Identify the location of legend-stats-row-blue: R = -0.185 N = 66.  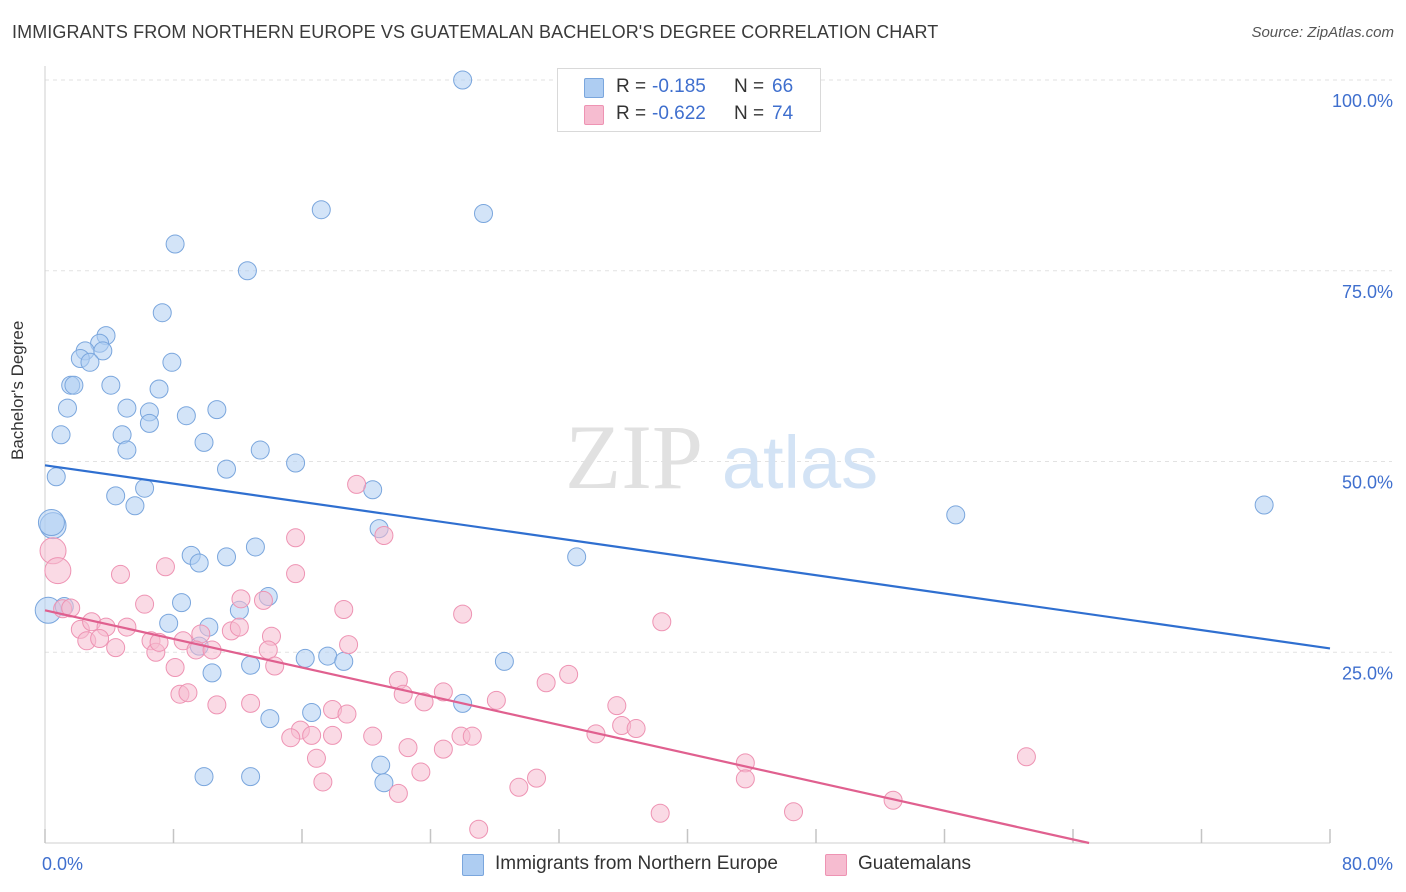
(689, 87).